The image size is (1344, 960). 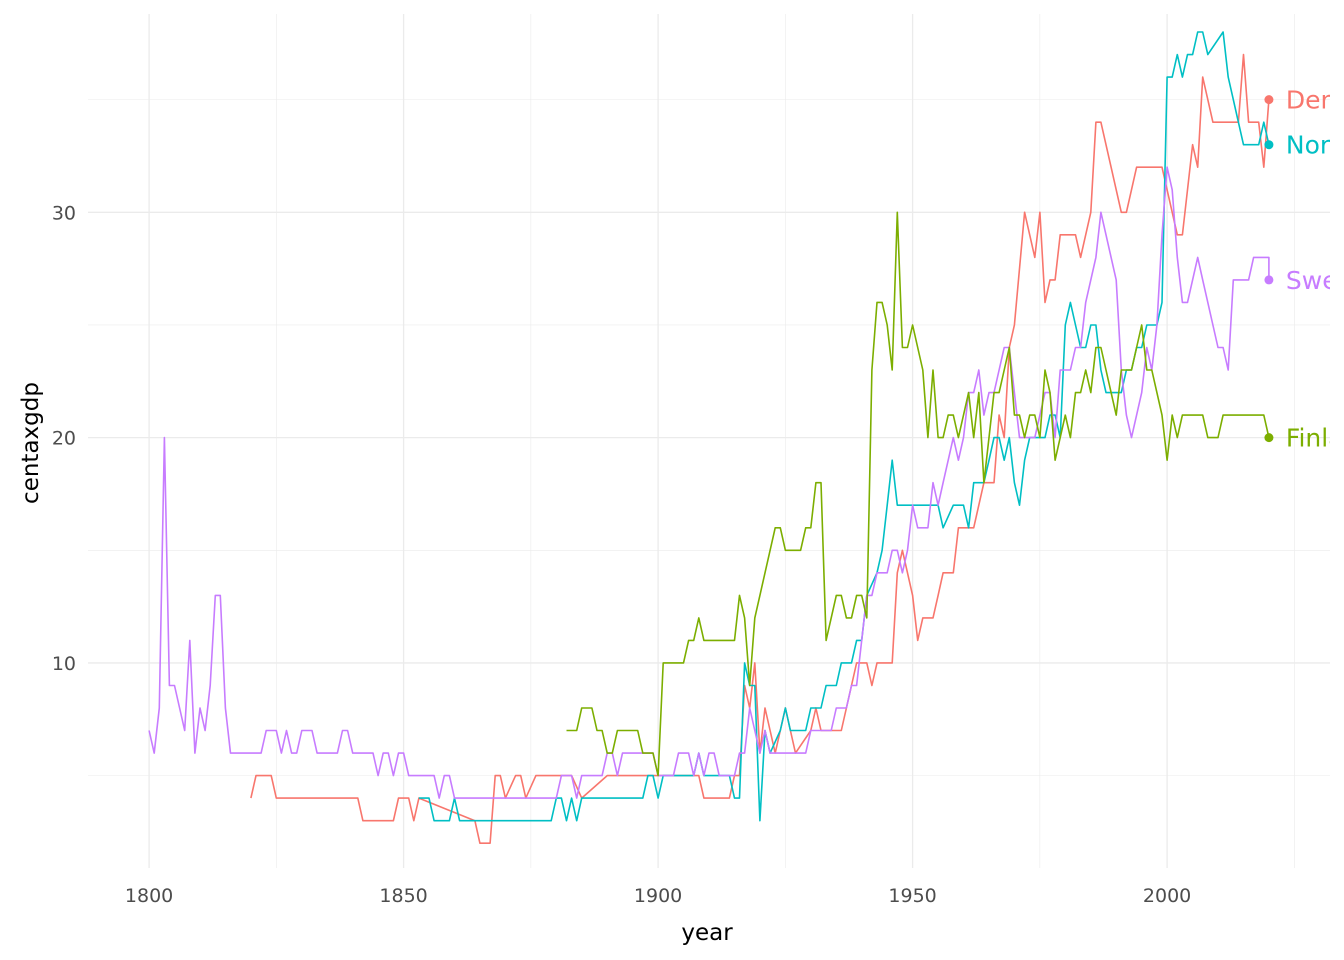 I want to click on end-point-norway, so click(x=1269, y=145).